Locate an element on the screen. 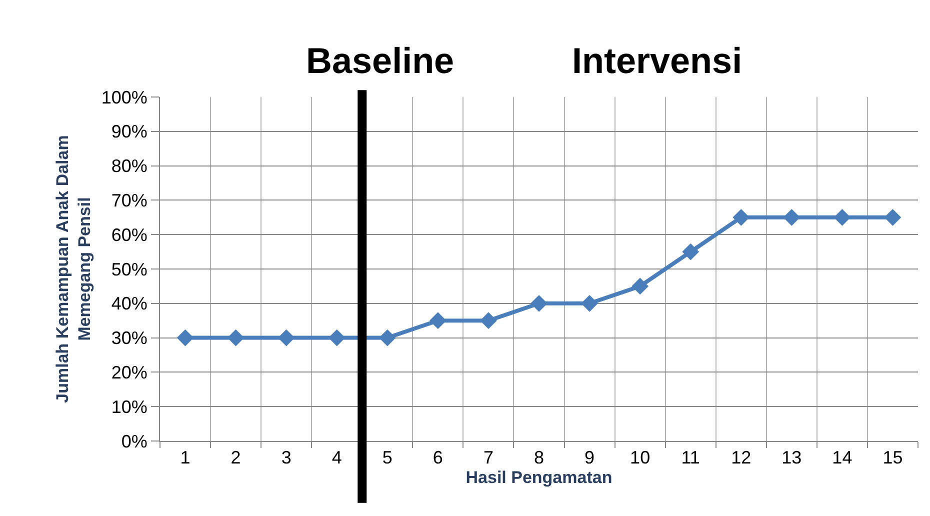  x-tick-label: 11 is located at coordinates (690, 458).